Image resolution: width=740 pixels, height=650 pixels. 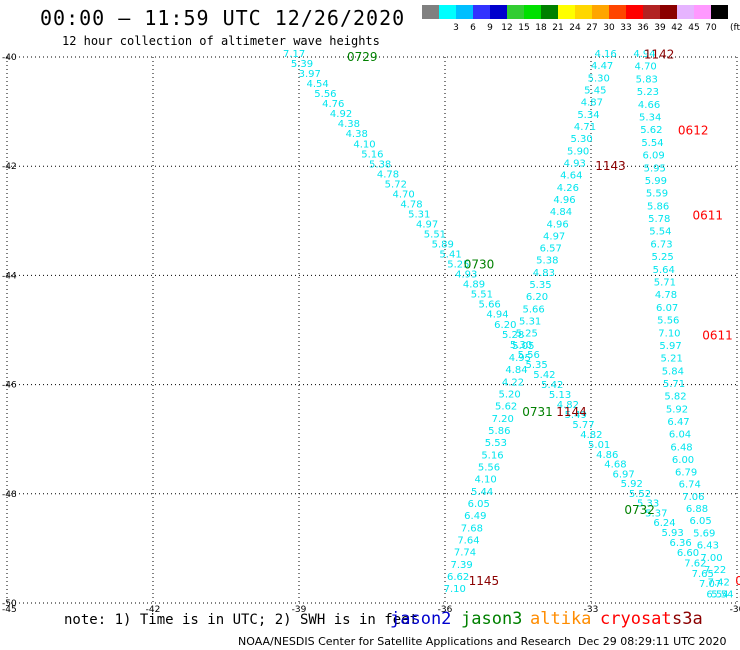 What do you see at coordinates (661, 244) in the screenshot?
I see `wave-height-value: 6.73` at bounding box center [661, 244].